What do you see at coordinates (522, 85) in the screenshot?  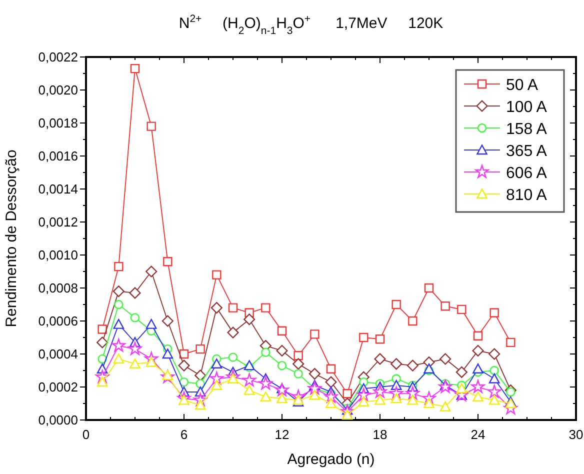 I see `legend-label: 50 A` at bounding box center [522, 85].